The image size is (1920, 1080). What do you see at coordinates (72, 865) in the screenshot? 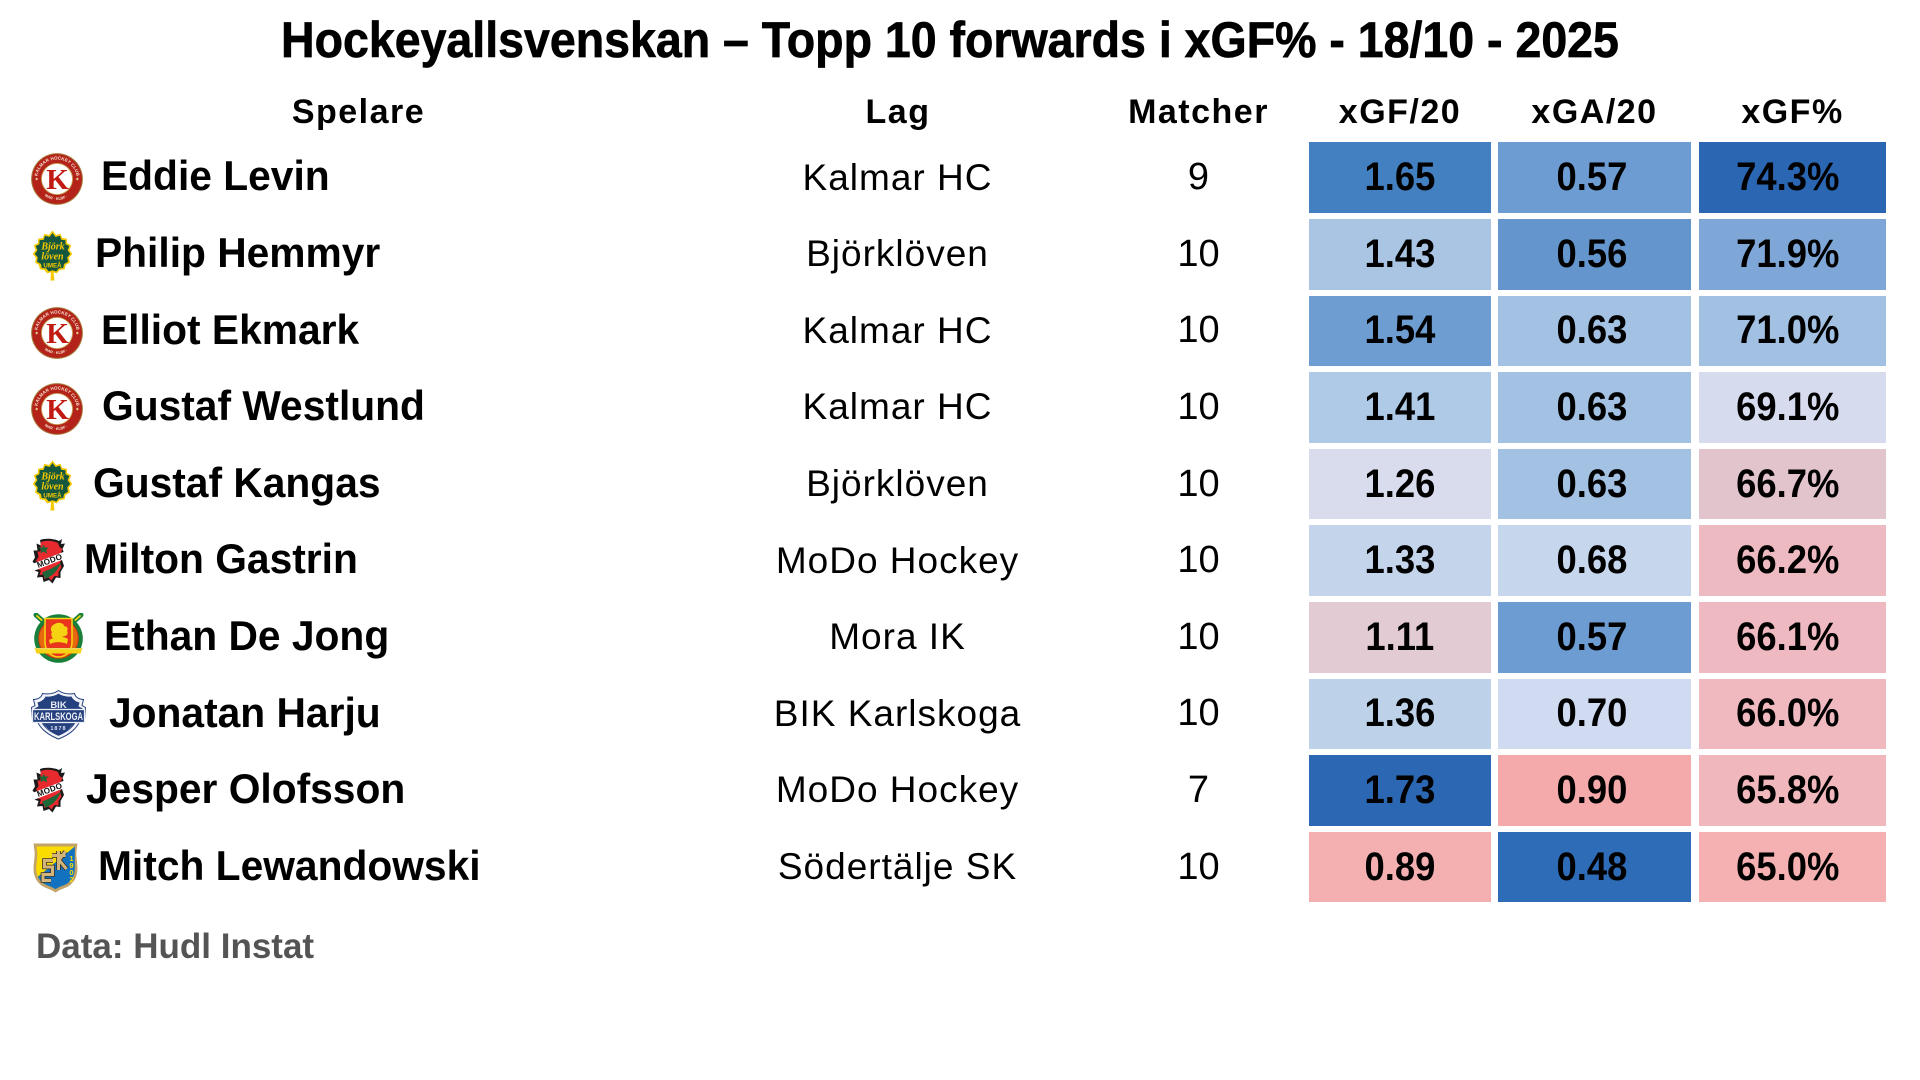
I see `svg-text: 9` at bounding box center [72, 865].